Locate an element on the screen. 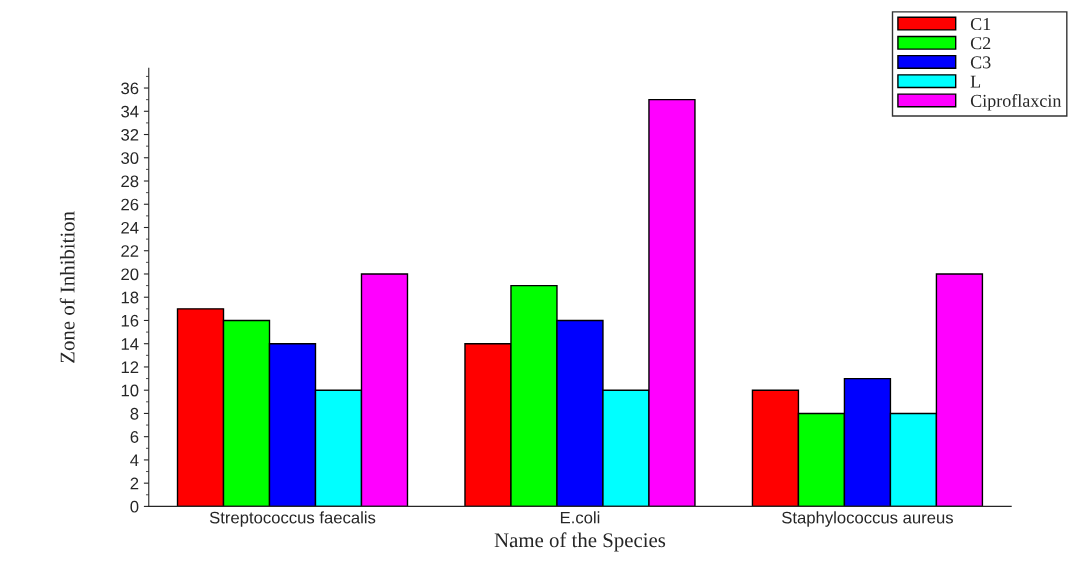  y-tick-label: 18 is located at coordinates (130, 297).